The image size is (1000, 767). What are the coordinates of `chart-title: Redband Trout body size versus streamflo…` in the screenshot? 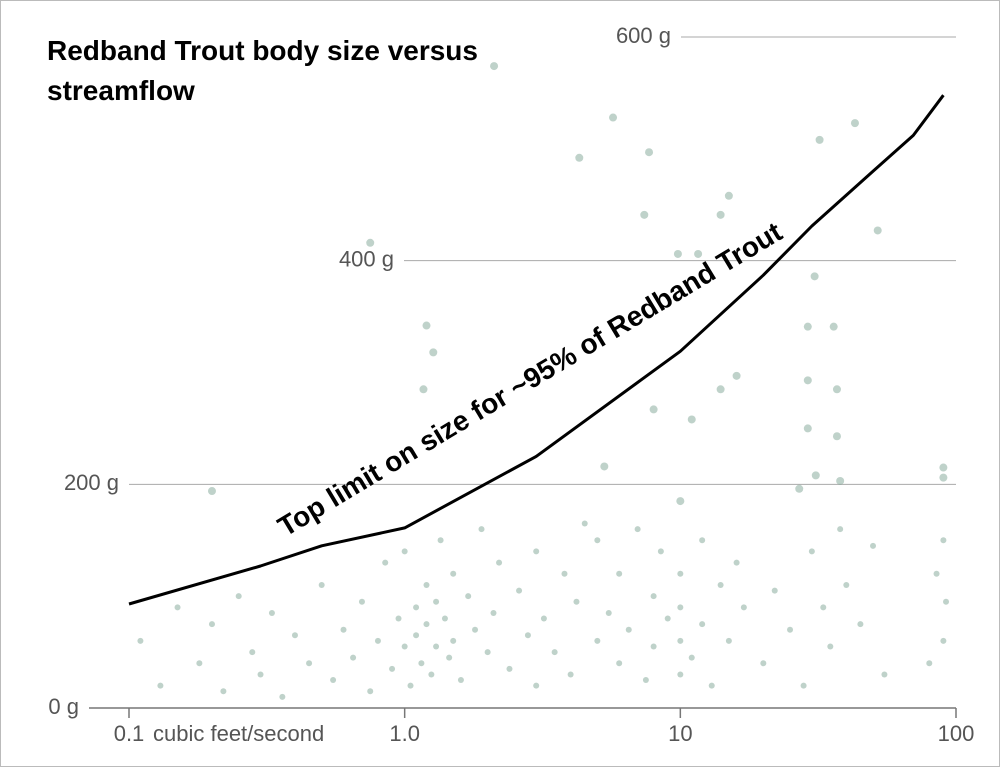 It's located at (262, 70).